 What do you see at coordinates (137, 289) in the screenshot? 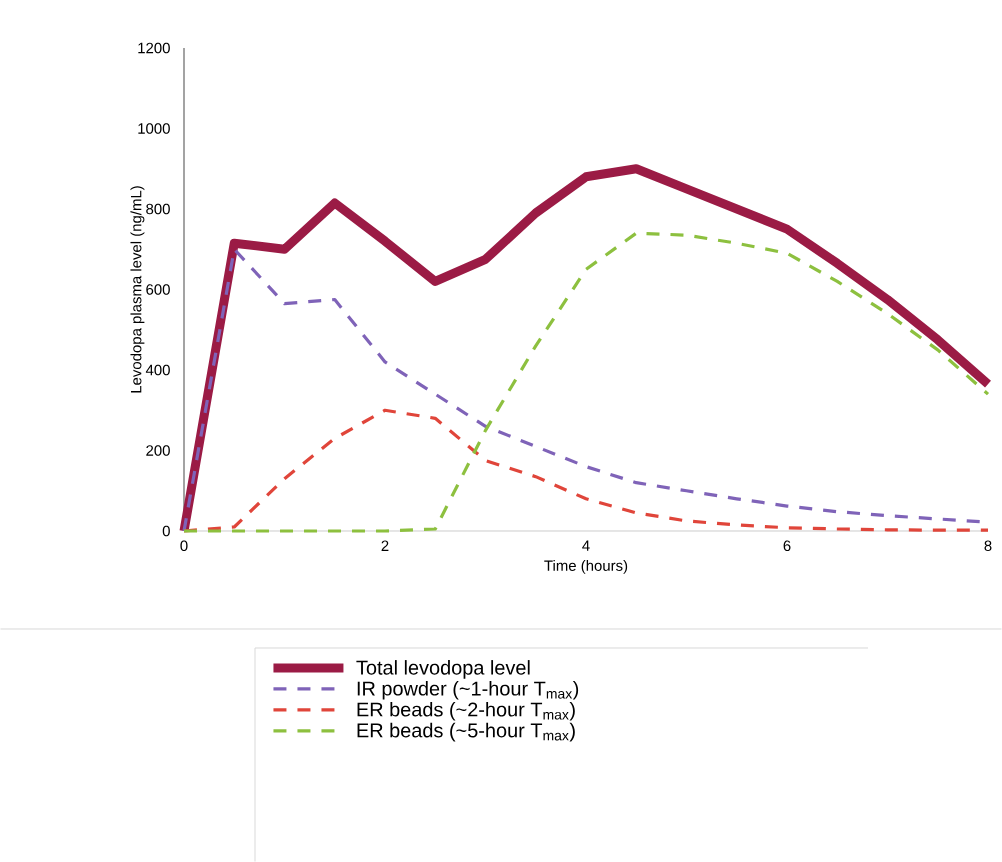
I see `y-axis-title: Levodopa plasma level (ng/mL)` at bounding box center [137, 289].